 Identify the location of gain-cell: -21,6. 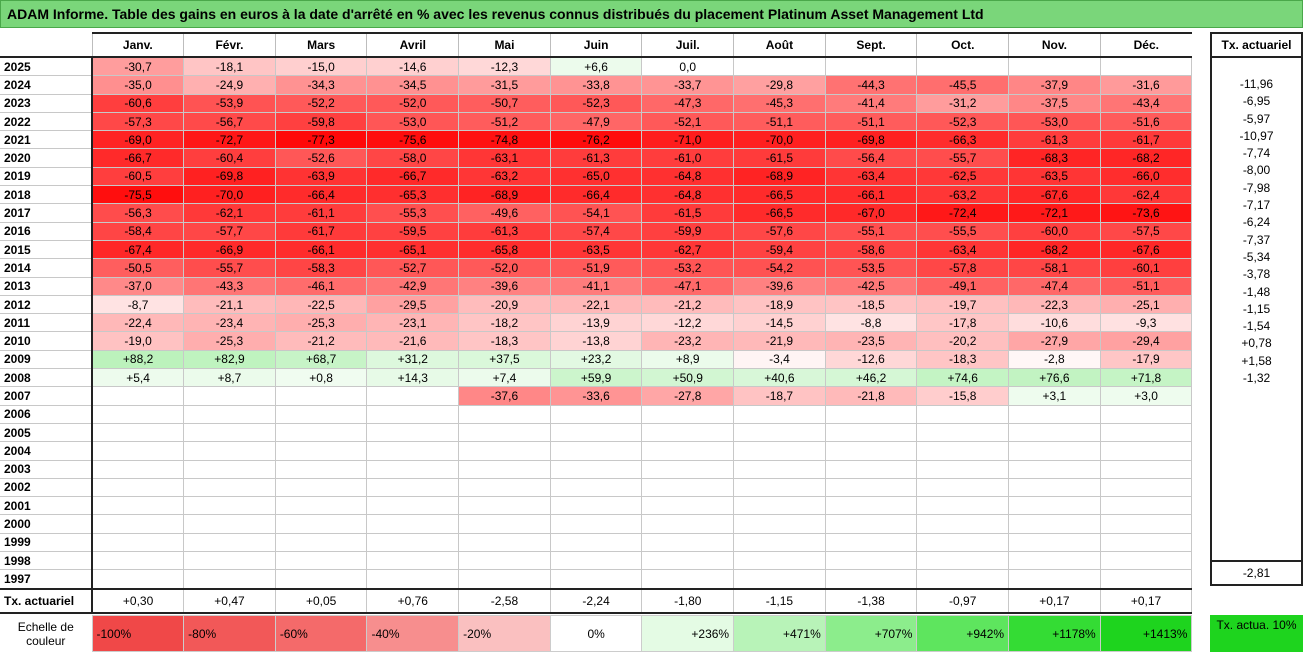
(413, 341).